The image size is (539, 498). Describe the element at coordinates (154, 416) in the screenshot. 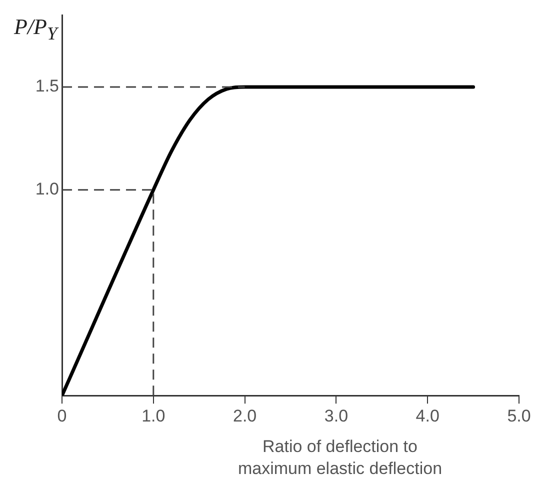

I see `x-tick-label: 1.0` at that location.